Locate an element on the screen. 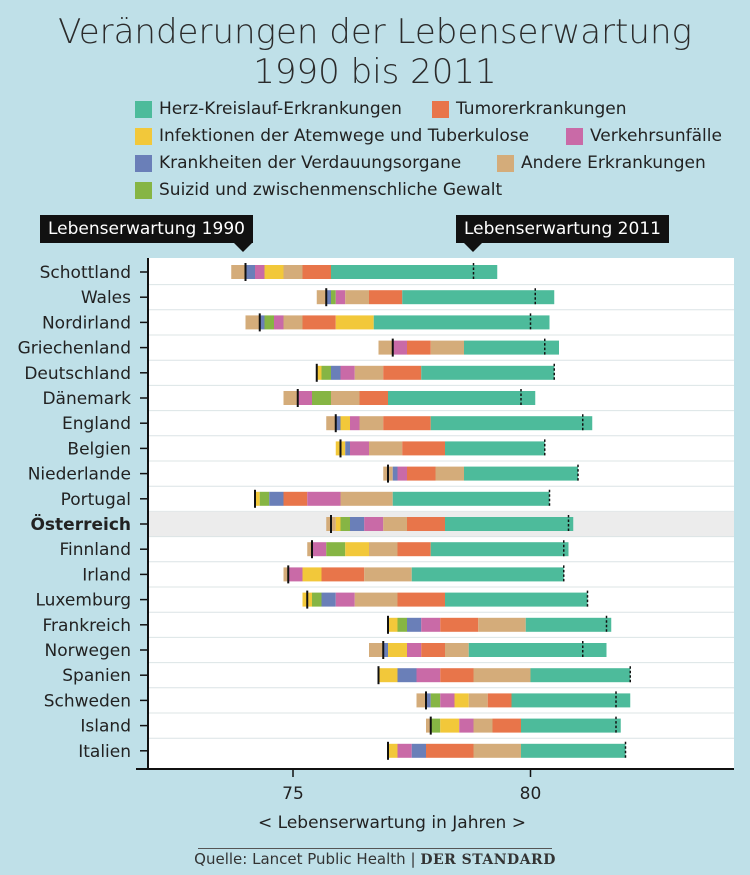  legend-item-resp: Infektionen der Atemwege und Tuberkulose is located at coordinates (332, 136).